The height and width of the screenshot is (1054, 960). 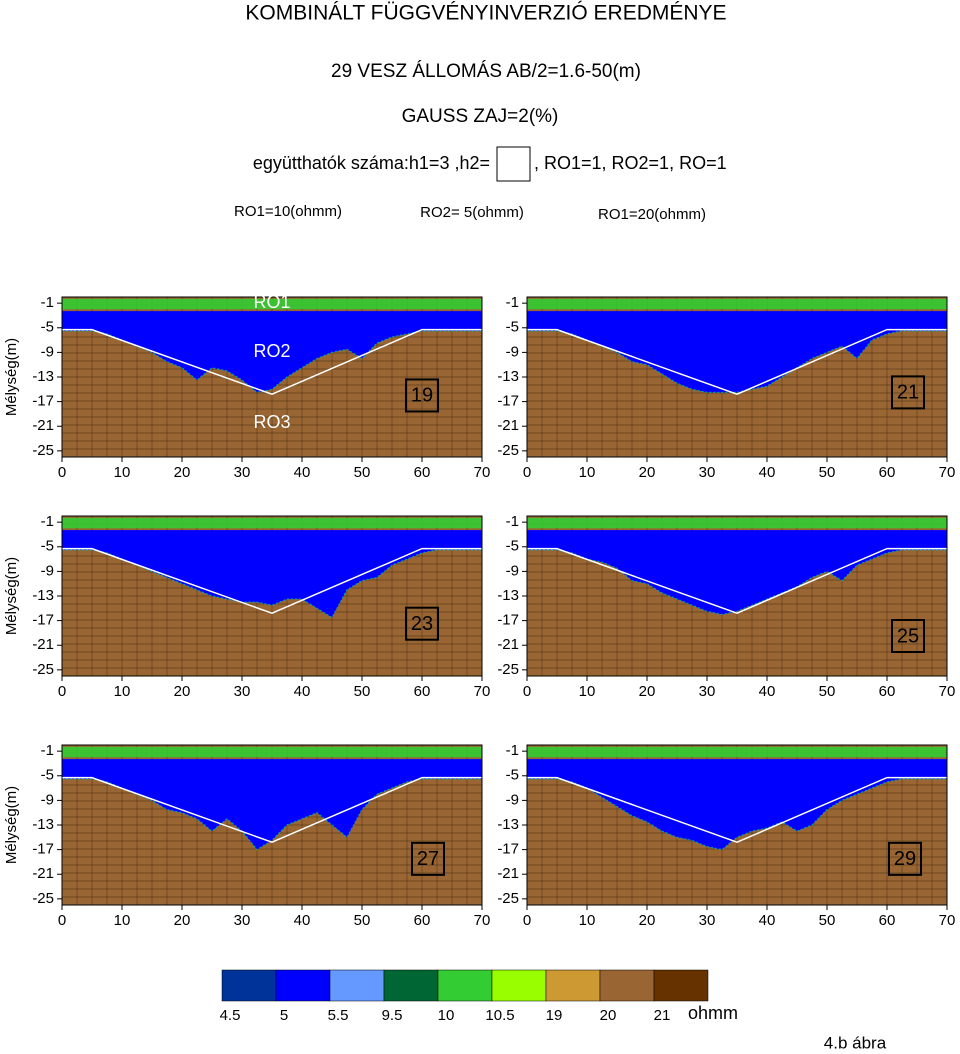 What do you see at coordinates (652, 214) in the screenshot?
I see `resistivity-label: RO1=20(ohmm)` at bounding box center [652, 214].